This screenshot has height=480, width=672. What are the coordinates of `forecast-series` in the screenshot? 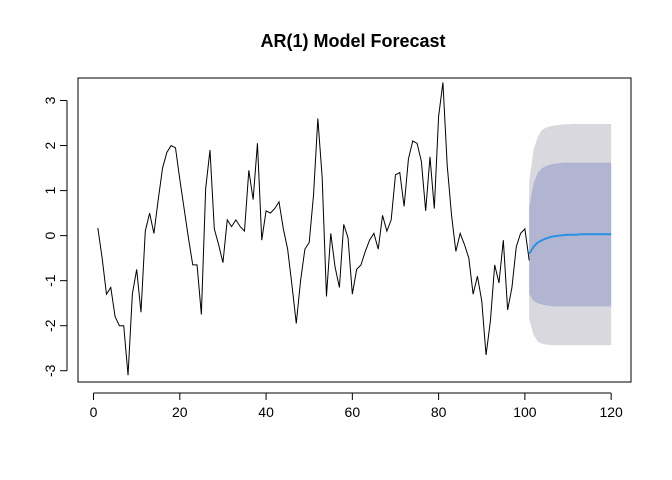 It's located at (570, 244).